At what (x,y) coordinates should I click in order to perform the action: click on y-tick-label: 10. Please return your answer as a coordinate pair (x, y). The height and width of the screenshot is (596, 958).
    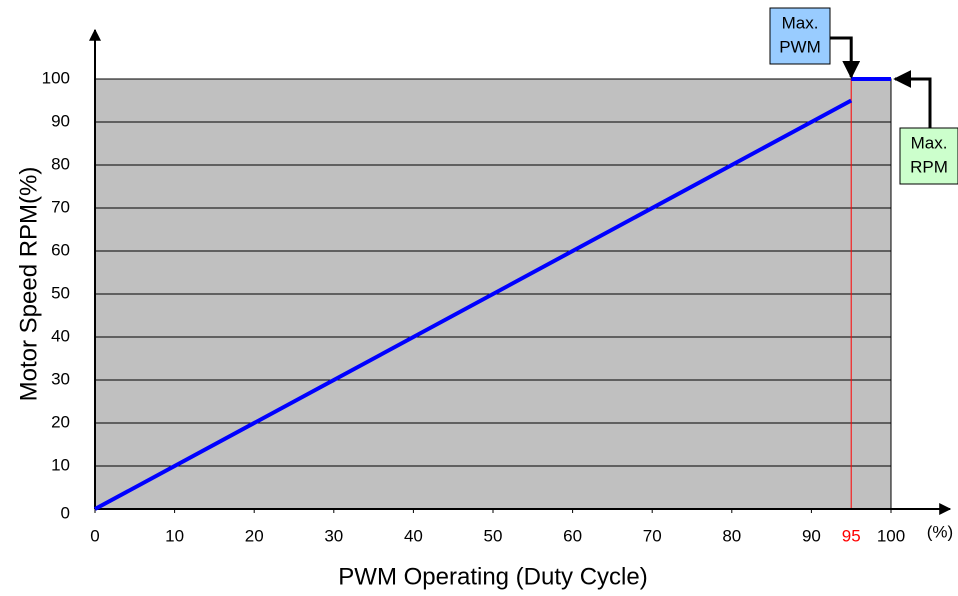
    Looking at the image, I should click on (60, 464).